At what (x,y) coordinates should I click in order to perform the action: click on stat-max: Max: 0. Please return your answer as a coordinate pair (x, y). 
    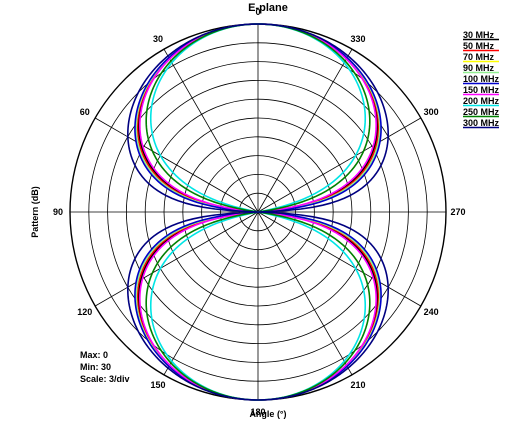
    Looking at the image, I should click on (94, 355).